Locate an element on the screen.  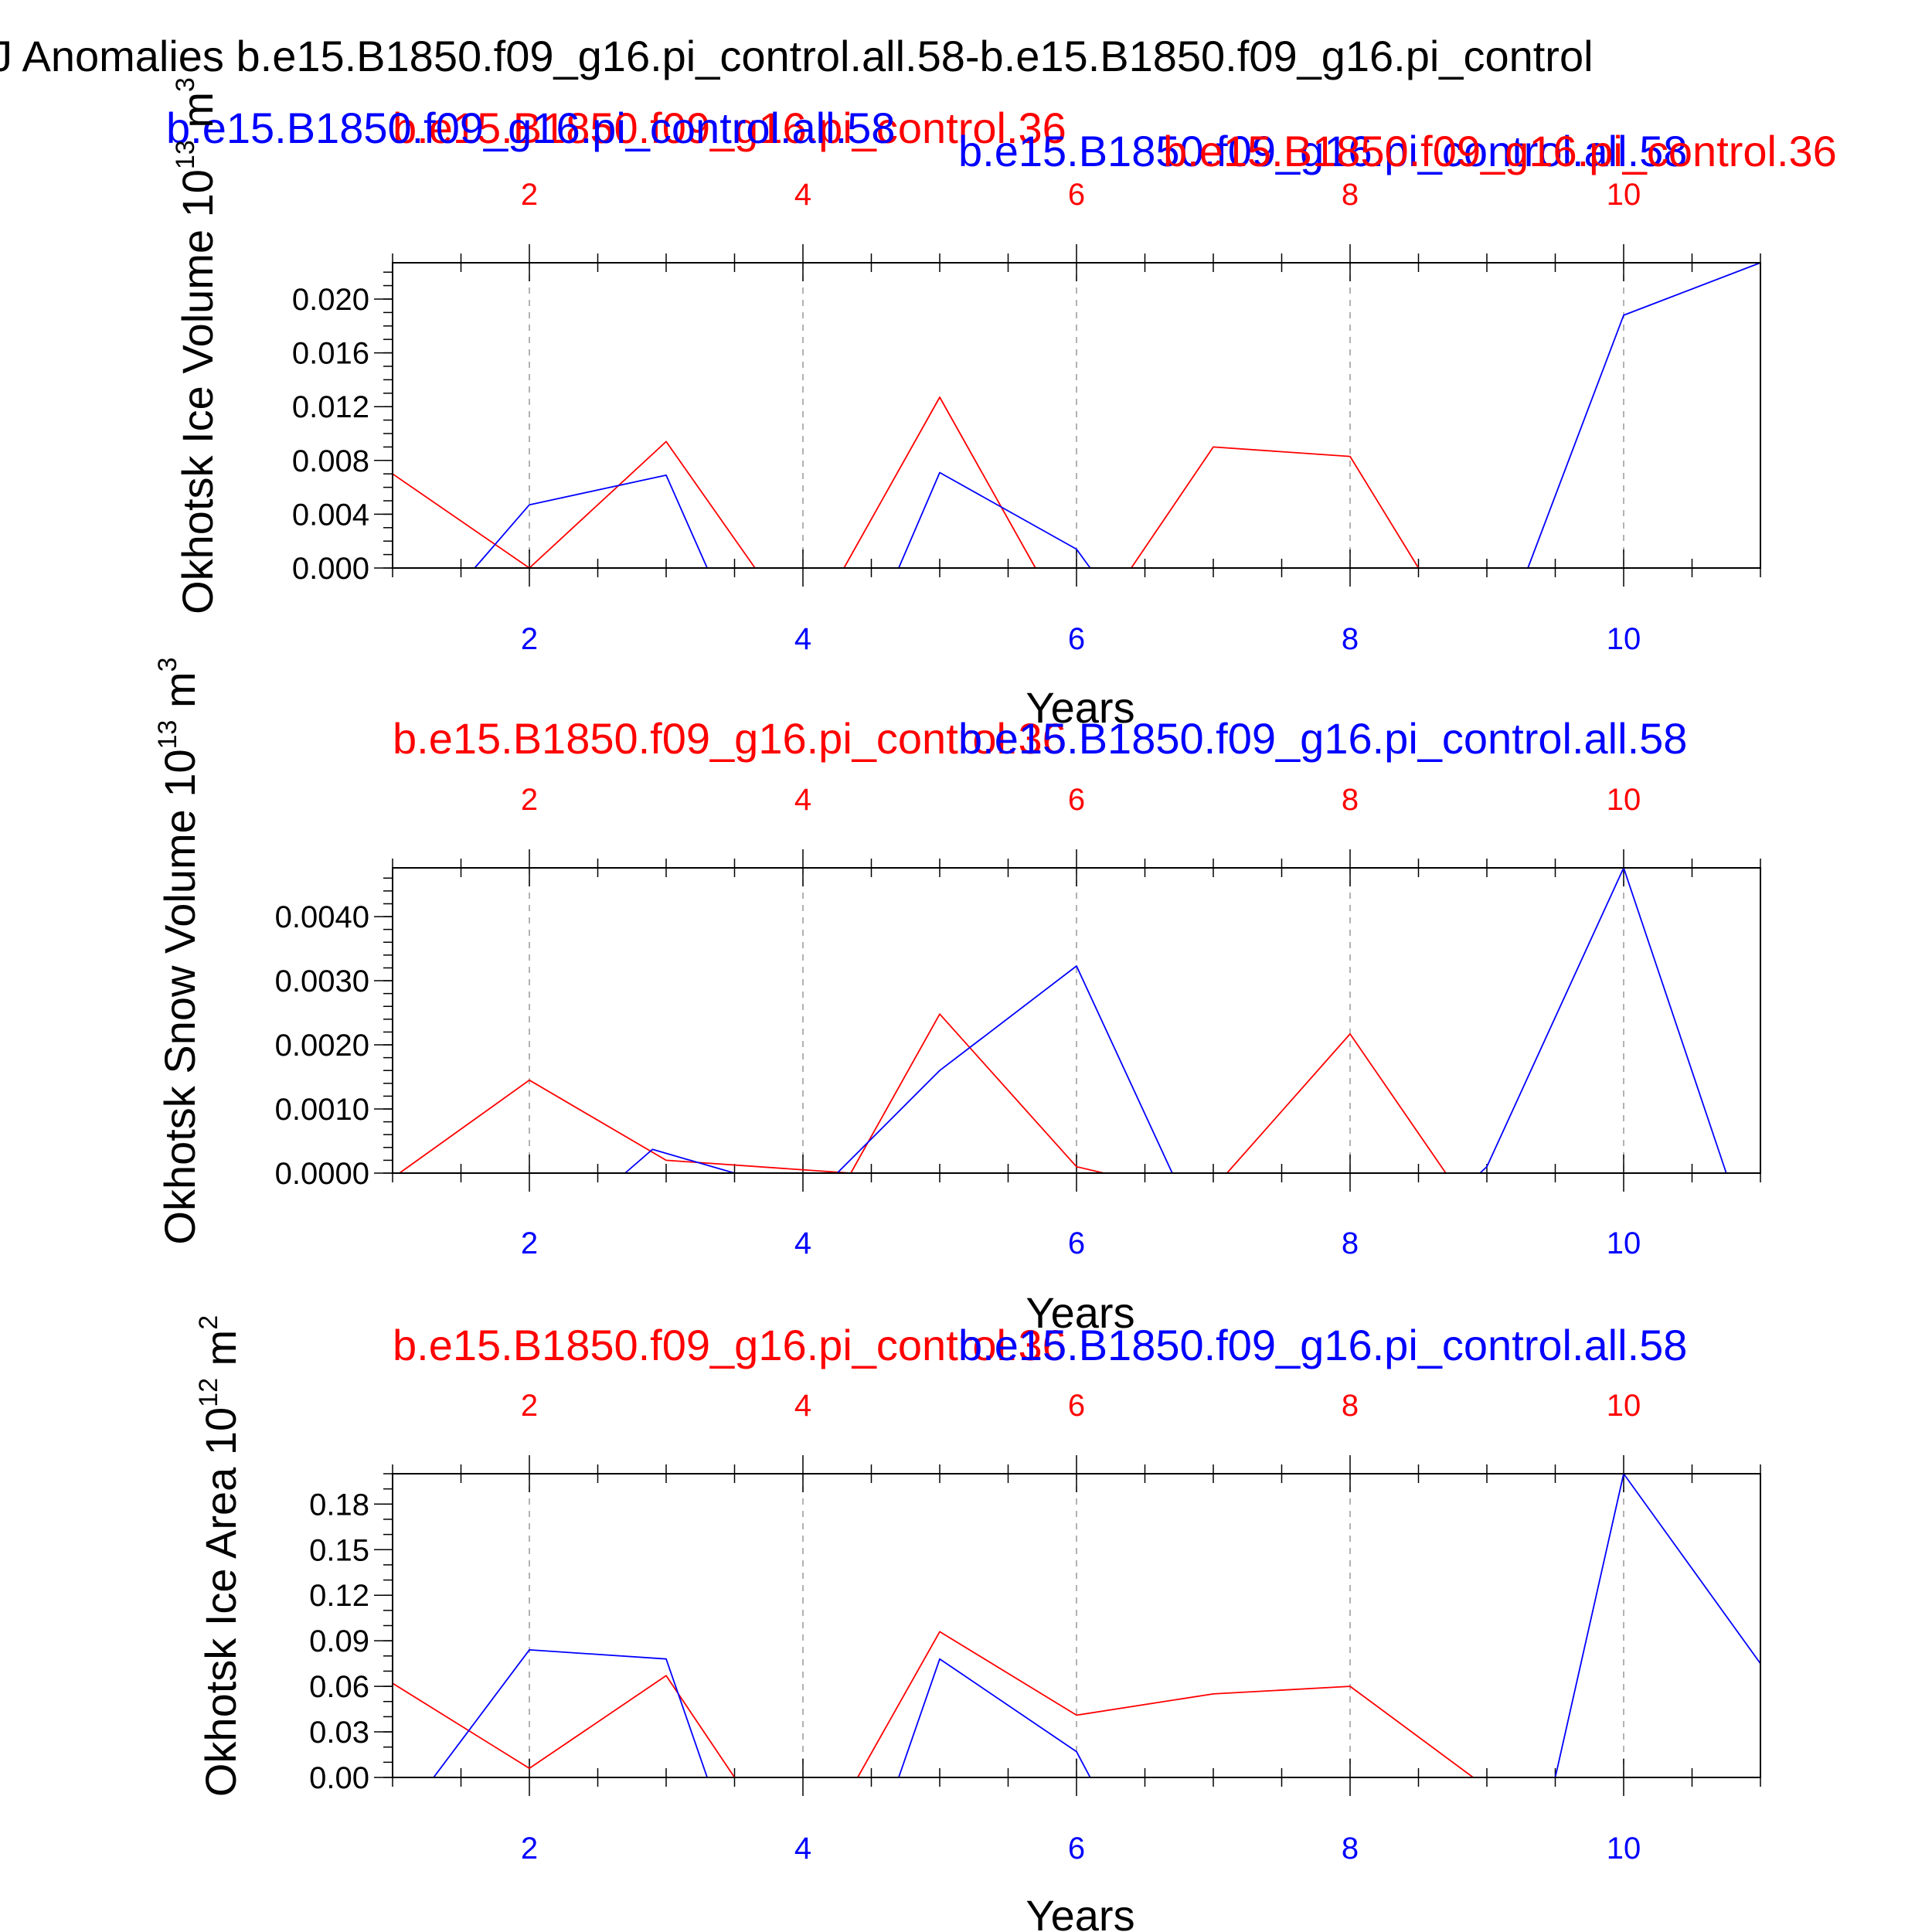
y-tick-label: 0.0020 is located at coordinates (322, 1046).